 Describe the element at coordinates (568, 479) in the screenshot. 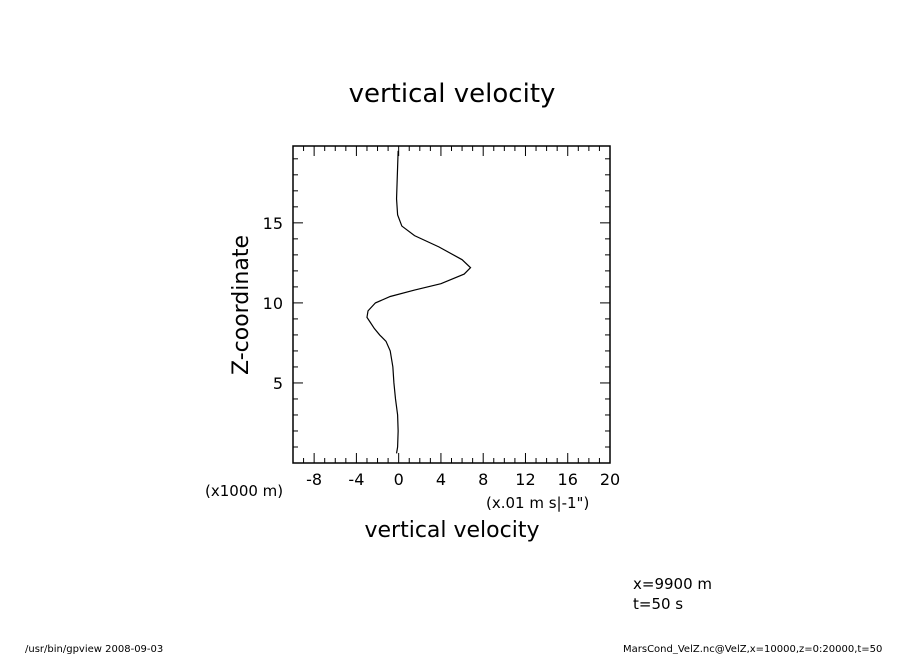

I see `x-tick-label: 16` at that location.